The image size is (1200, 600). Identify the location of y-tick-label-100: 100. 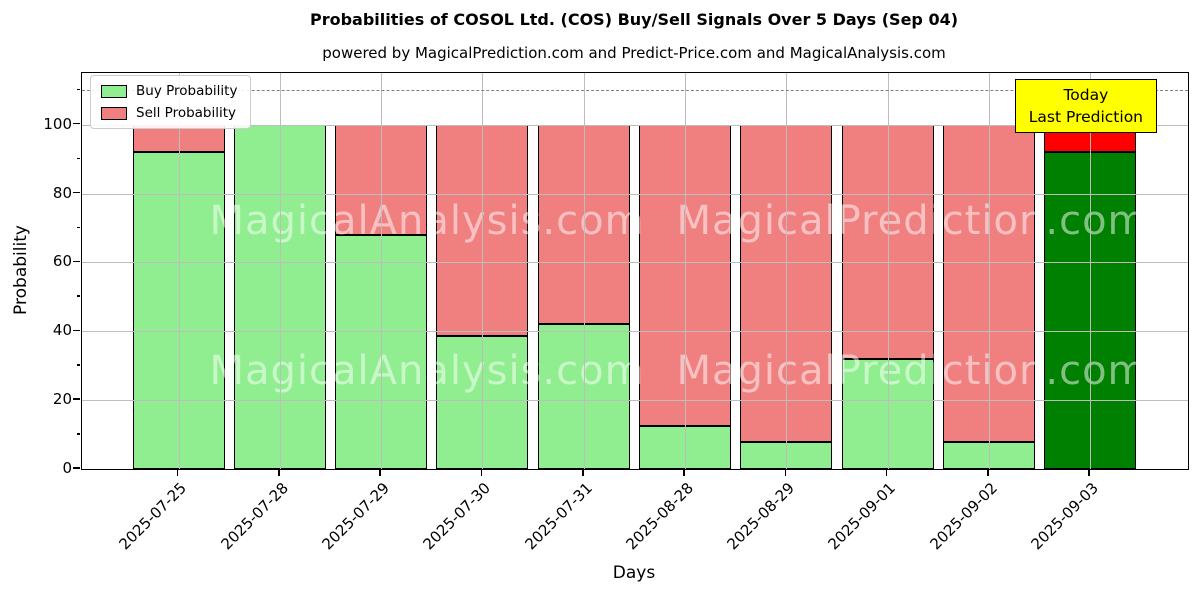
(57, 123).